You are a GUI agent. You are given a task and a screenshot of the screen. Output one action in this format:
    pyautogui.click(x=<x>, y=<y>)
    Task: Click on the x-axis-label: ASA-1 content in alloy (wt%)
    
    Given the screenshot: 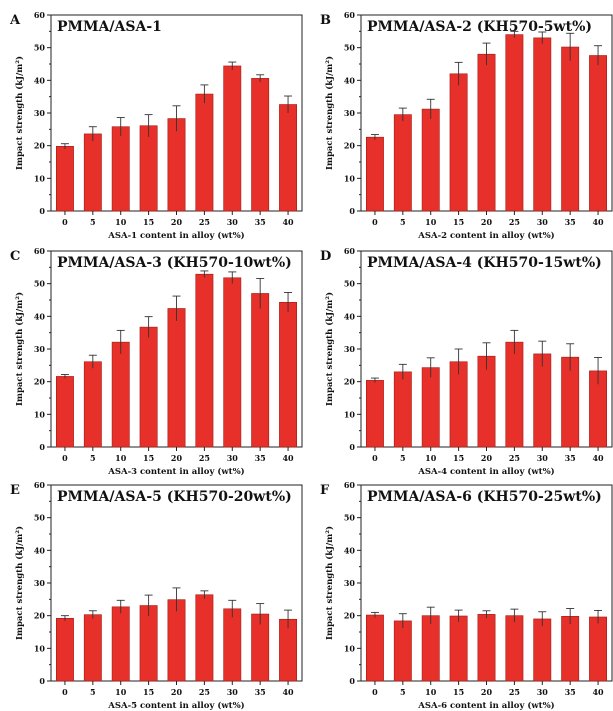 What is the action you would take?
    pyautogui.click(x=175, y=235)
    